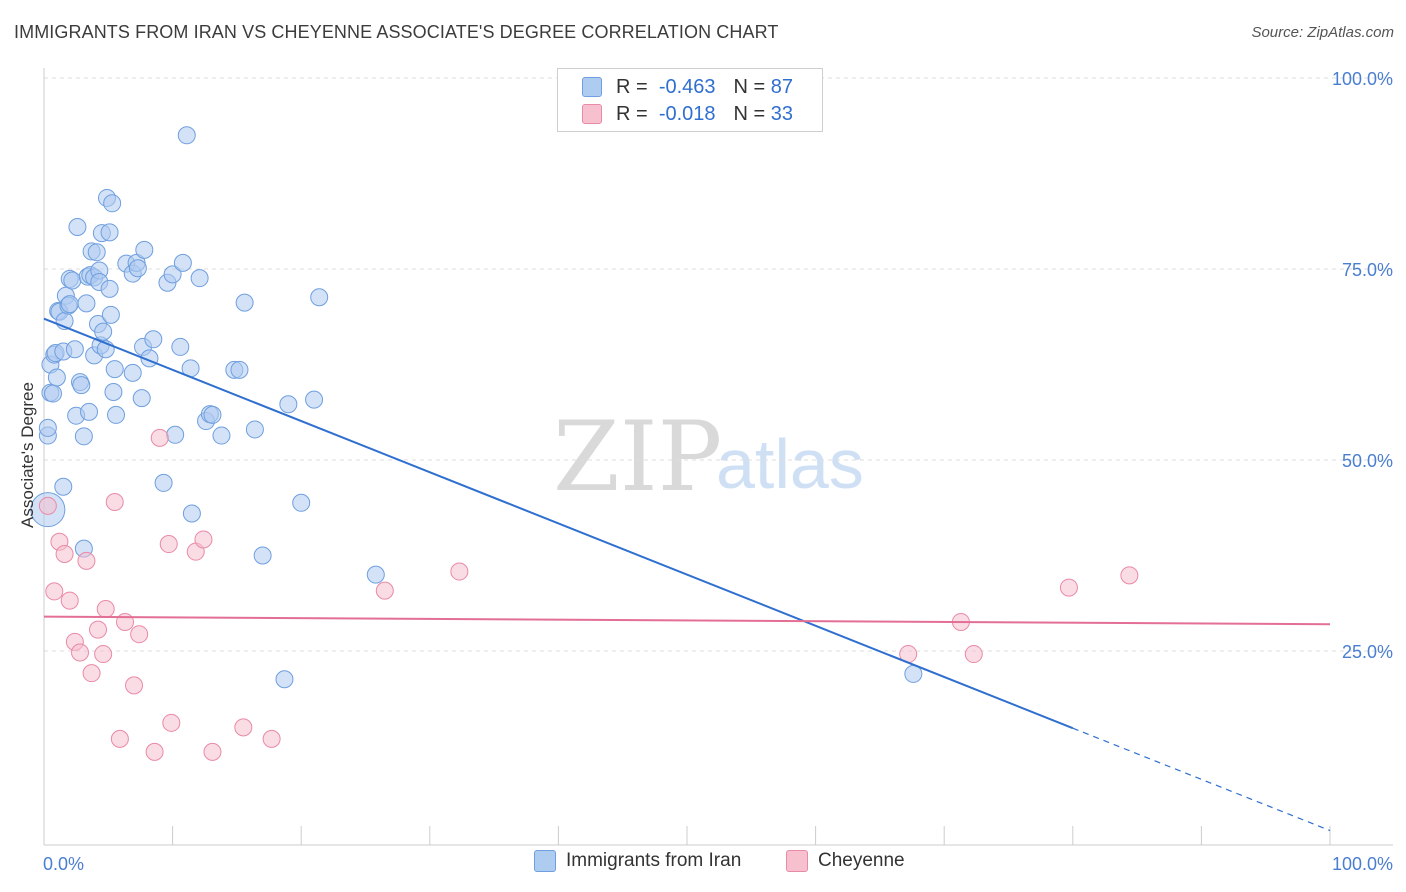 This screenshot has height=892, width=1406. What do you see at coordinates (861, 860) in the screenshot?
I see `bottom-legend-label-cheyenne: Cheyenne` at bounding box center [861, 860].